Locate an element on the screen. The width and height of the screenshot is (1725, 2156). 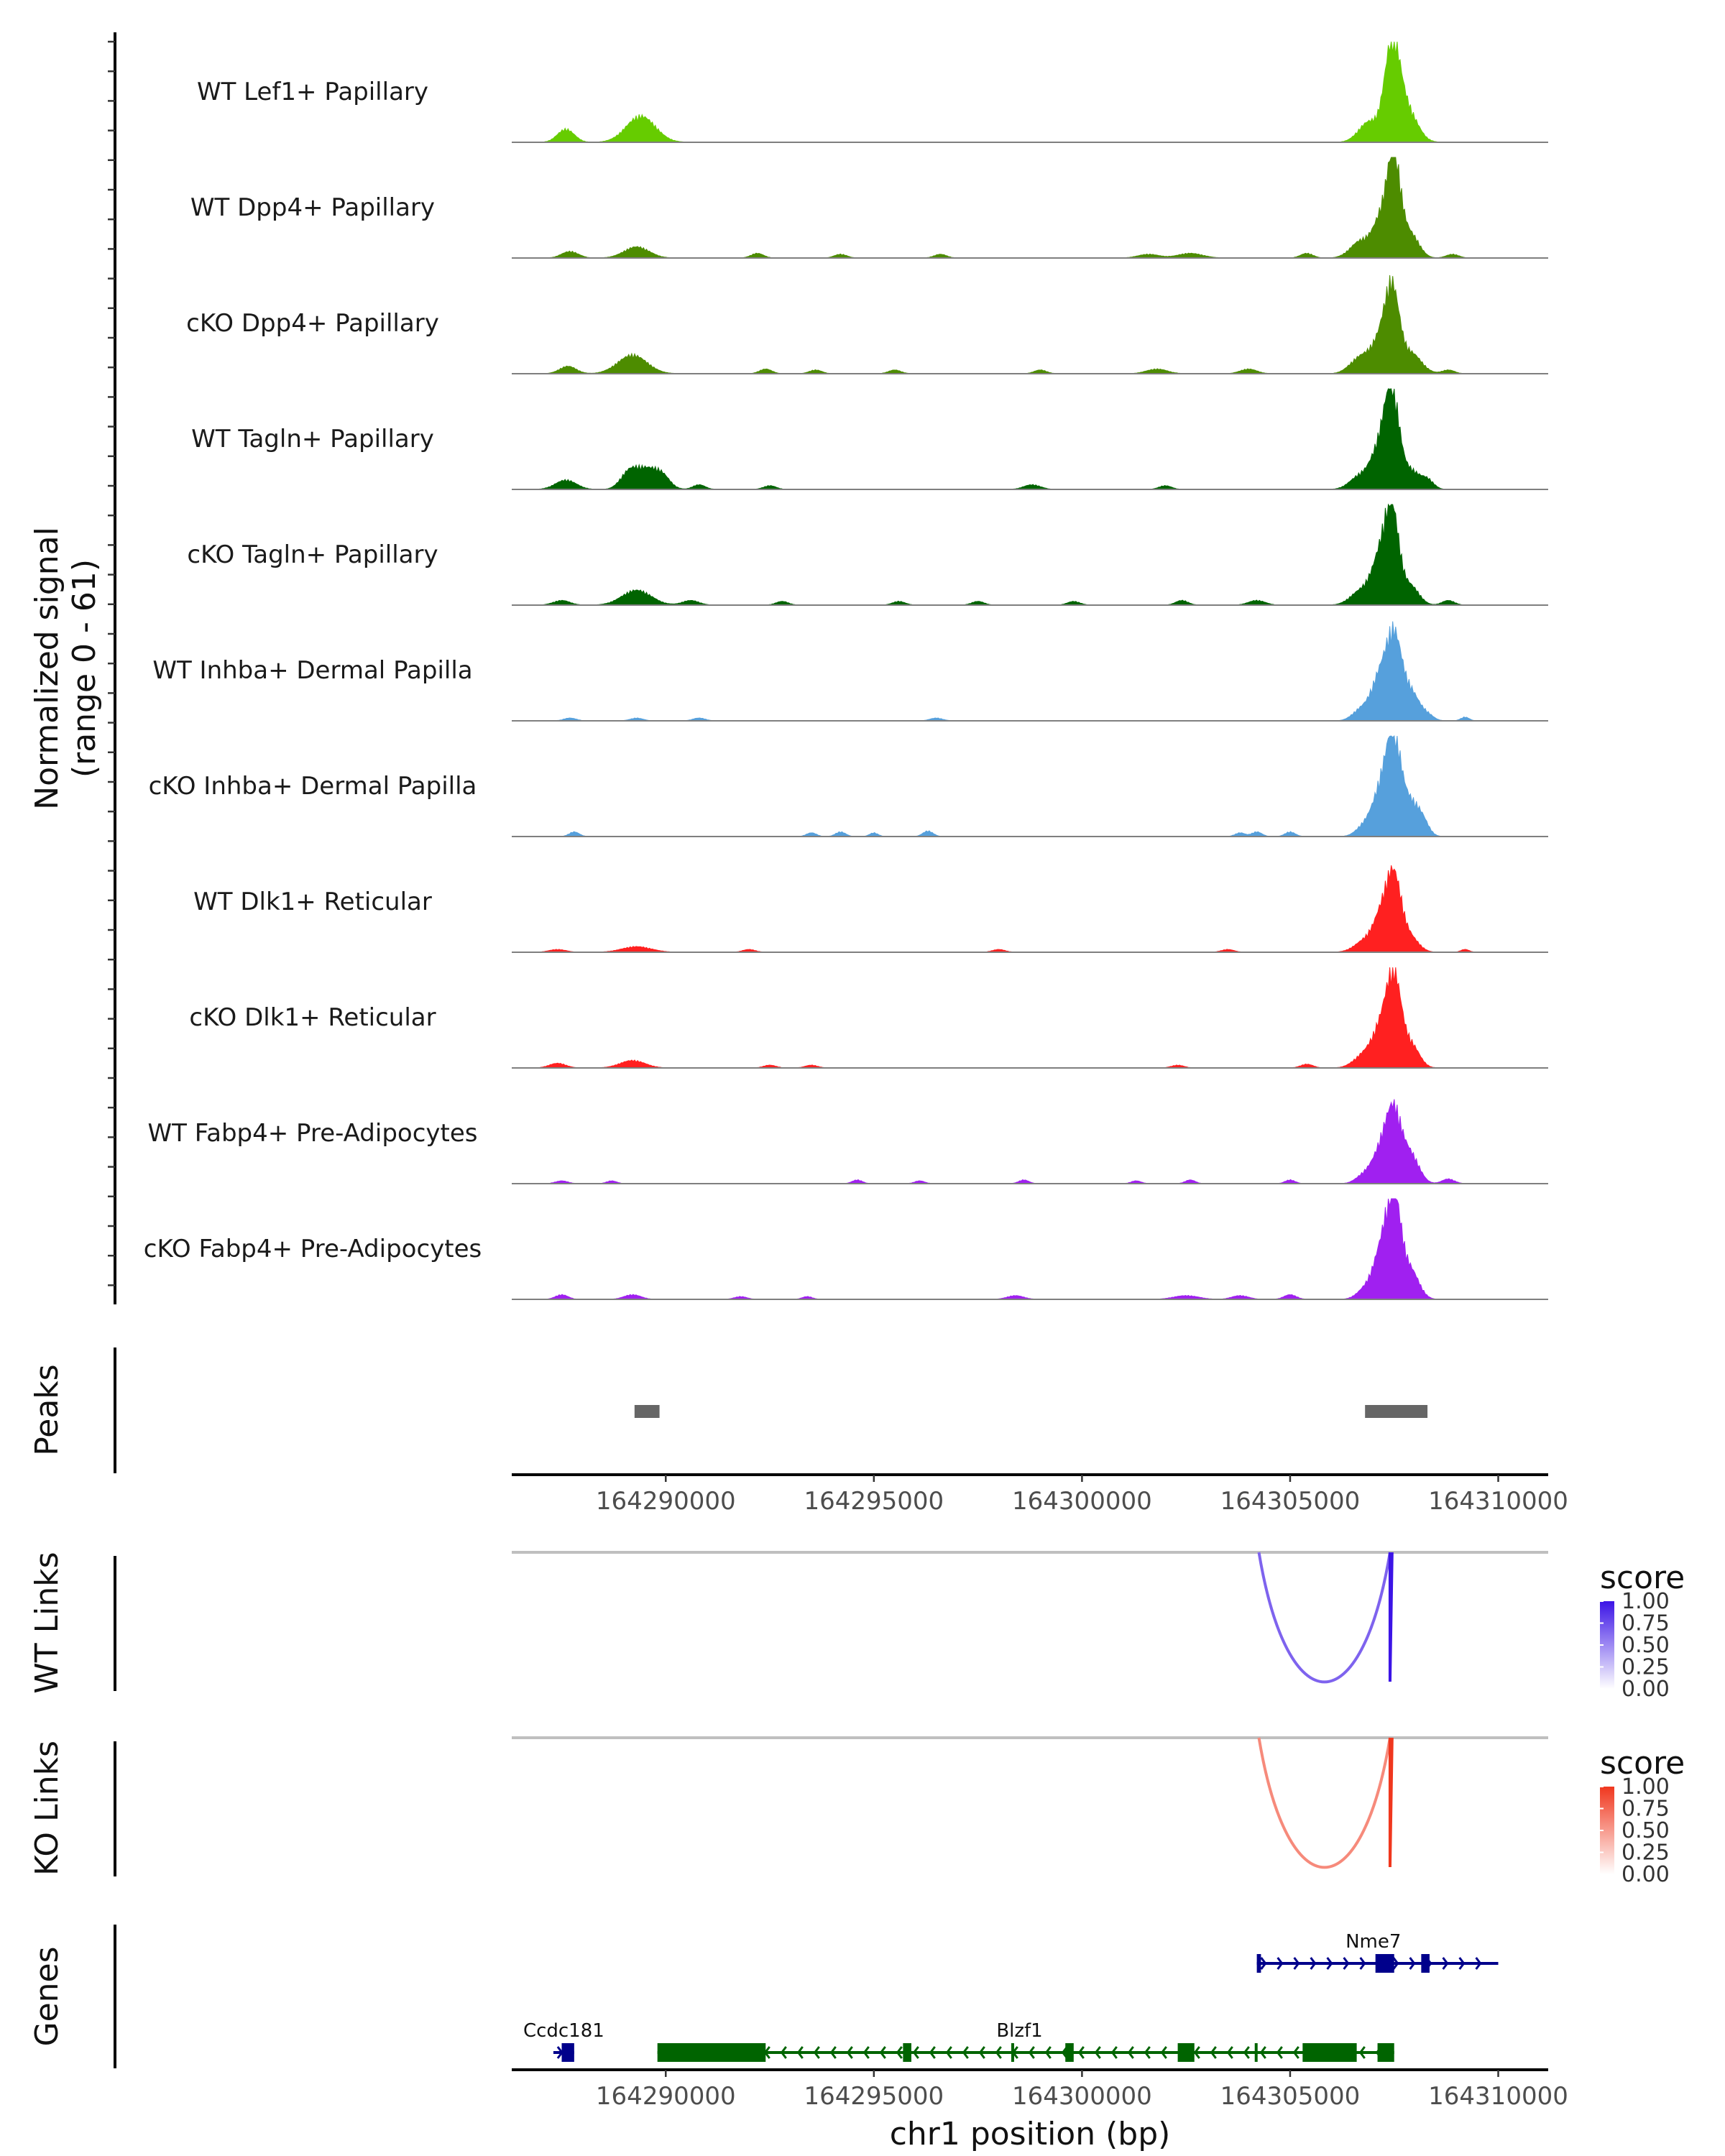
track-label: WT Lef1+ Papillary is located at coordinates (312, 92).